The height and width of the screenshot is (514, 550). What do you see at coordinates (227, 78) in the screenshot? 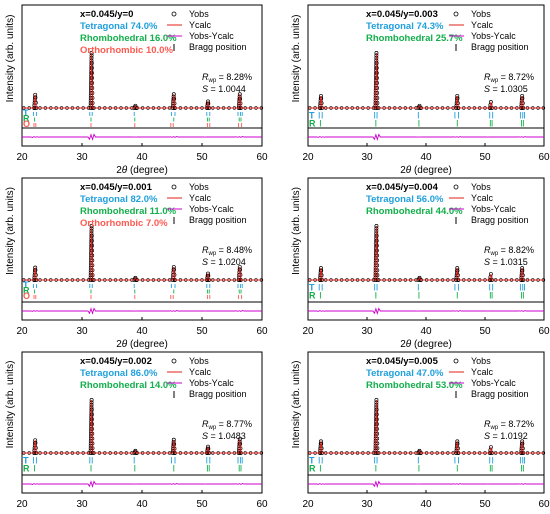
I see `rwp-stat: Rwp = 8.28%` at bounding box center [227, 78].